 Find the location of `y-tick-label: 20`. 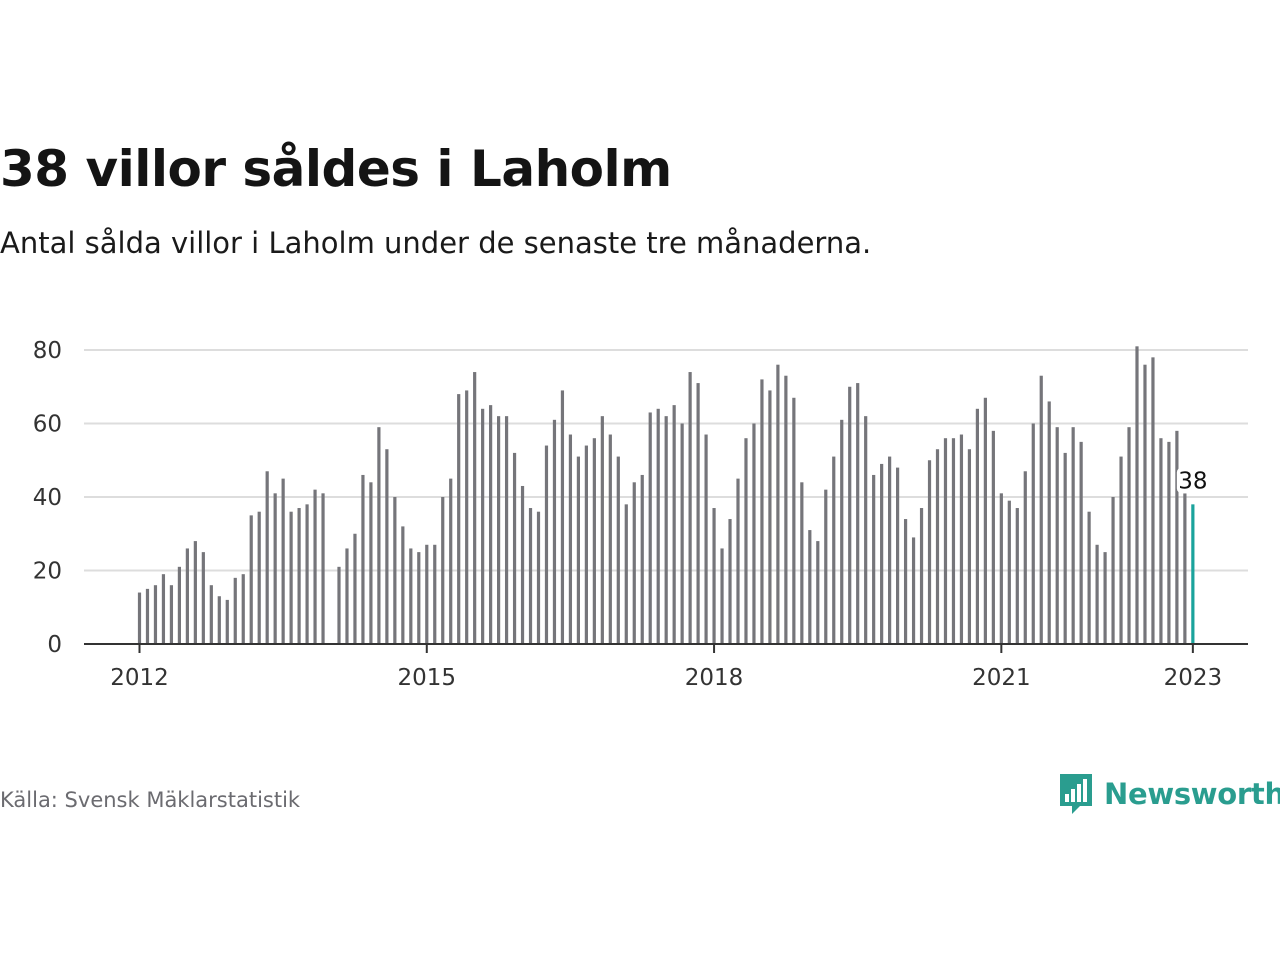

y-tick-label: 20 is located at coordinates (47, 572).